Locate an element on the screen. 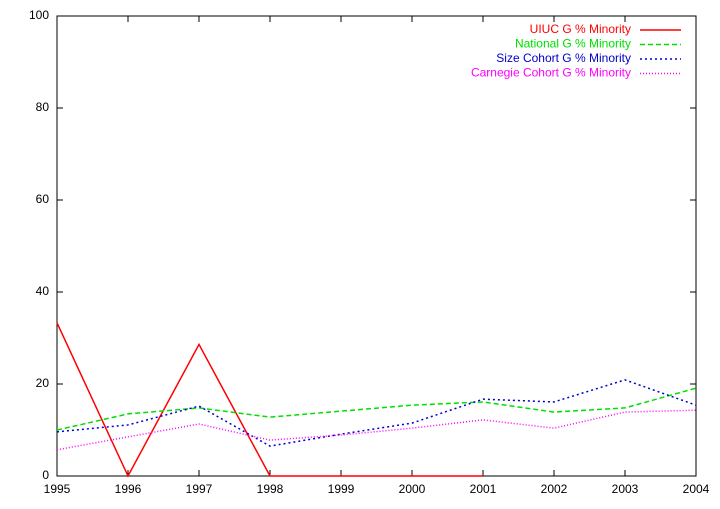 Image resolution: width=720 pixels, height=509 pixels. x-tick-label: 2002 is located at coordinates (554, 489).